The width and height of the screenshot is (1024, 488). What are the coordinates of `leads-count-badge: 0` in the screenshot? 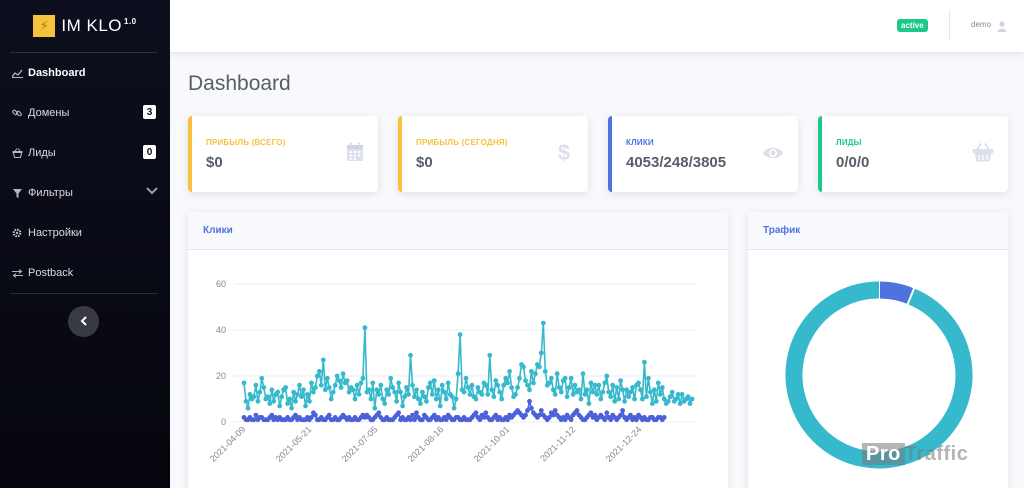 It's located at (149, 152).